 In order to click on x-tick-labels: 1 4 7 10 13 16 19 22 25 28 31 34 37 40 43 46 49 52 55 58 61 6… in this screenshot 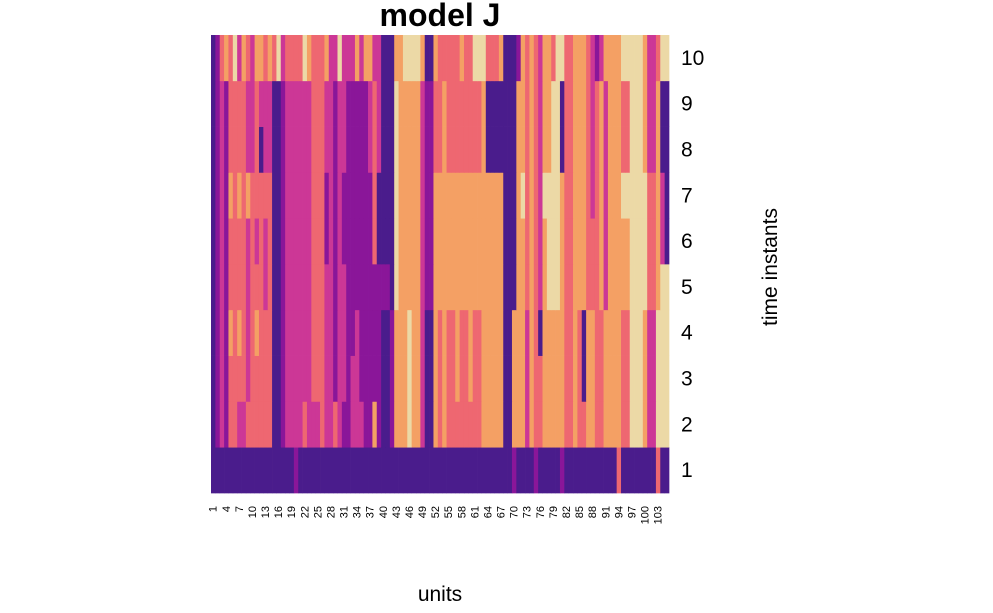, I will do `click(436, 515)`.